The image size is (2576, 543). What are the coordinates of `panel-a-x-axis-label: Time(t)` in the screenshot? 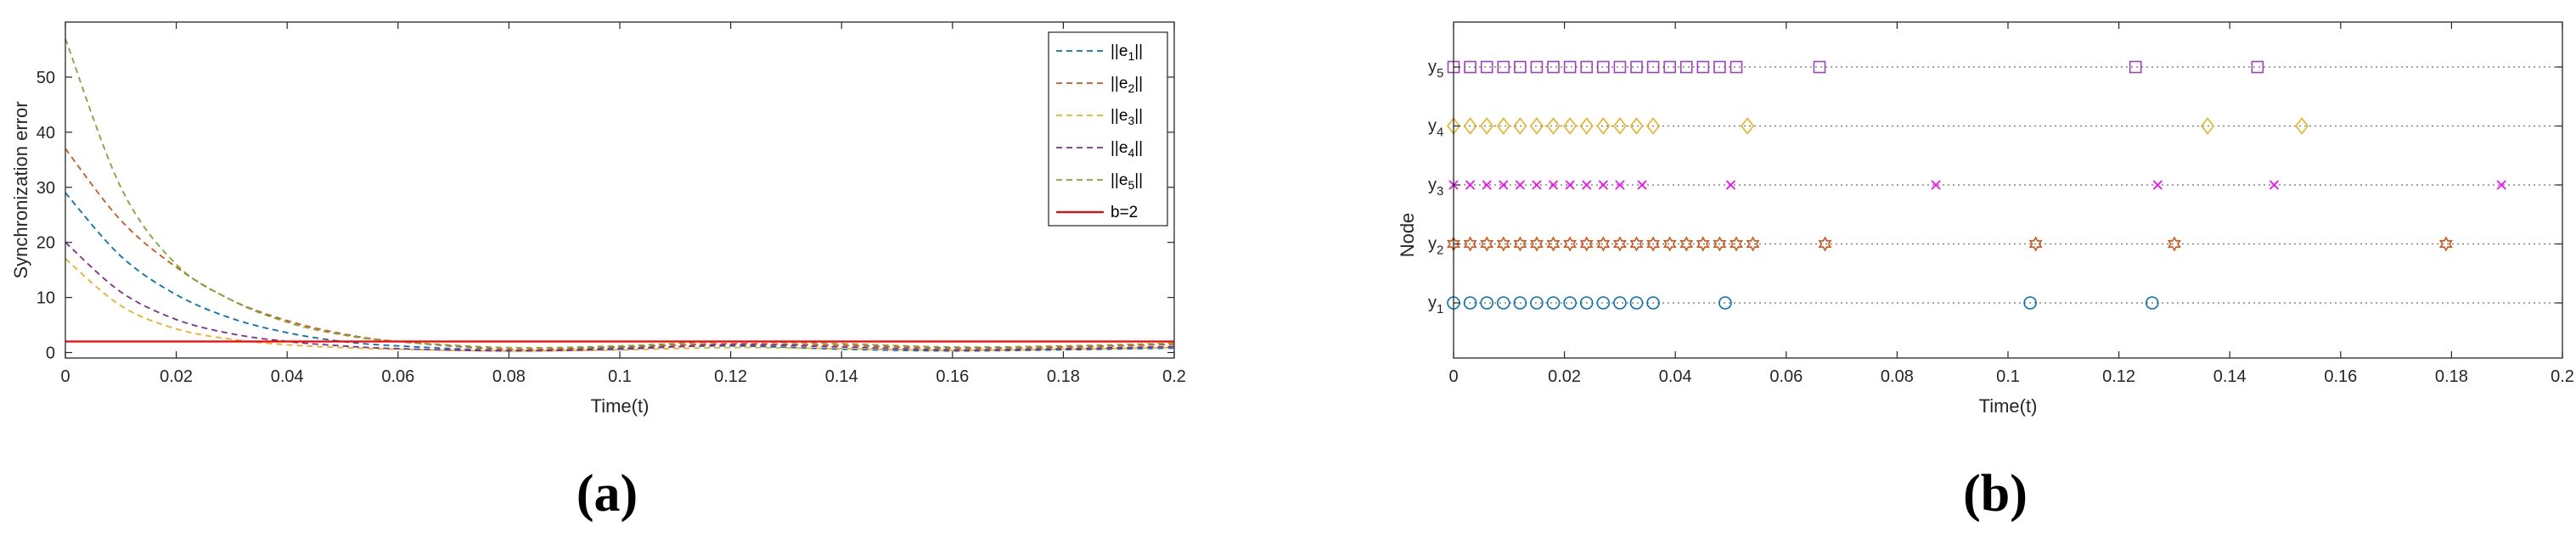 It's located at (620, 406).